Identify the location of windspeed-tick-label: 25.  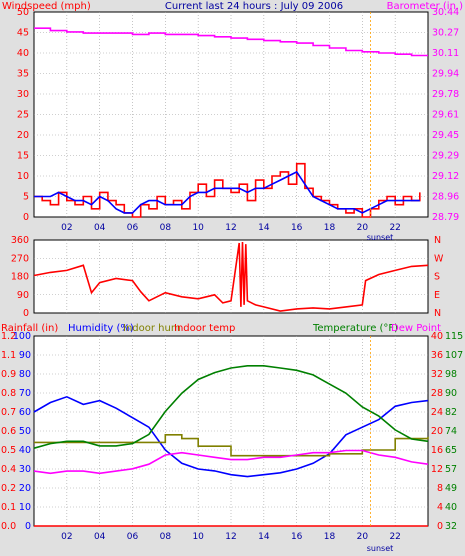
(23, 115).